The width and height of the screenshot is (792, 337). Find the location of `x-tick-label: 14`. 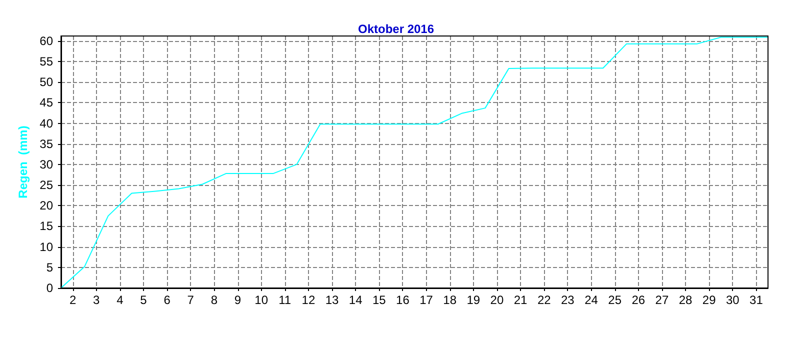

x-tick-label: 14 is located at coordinates (355, 300).